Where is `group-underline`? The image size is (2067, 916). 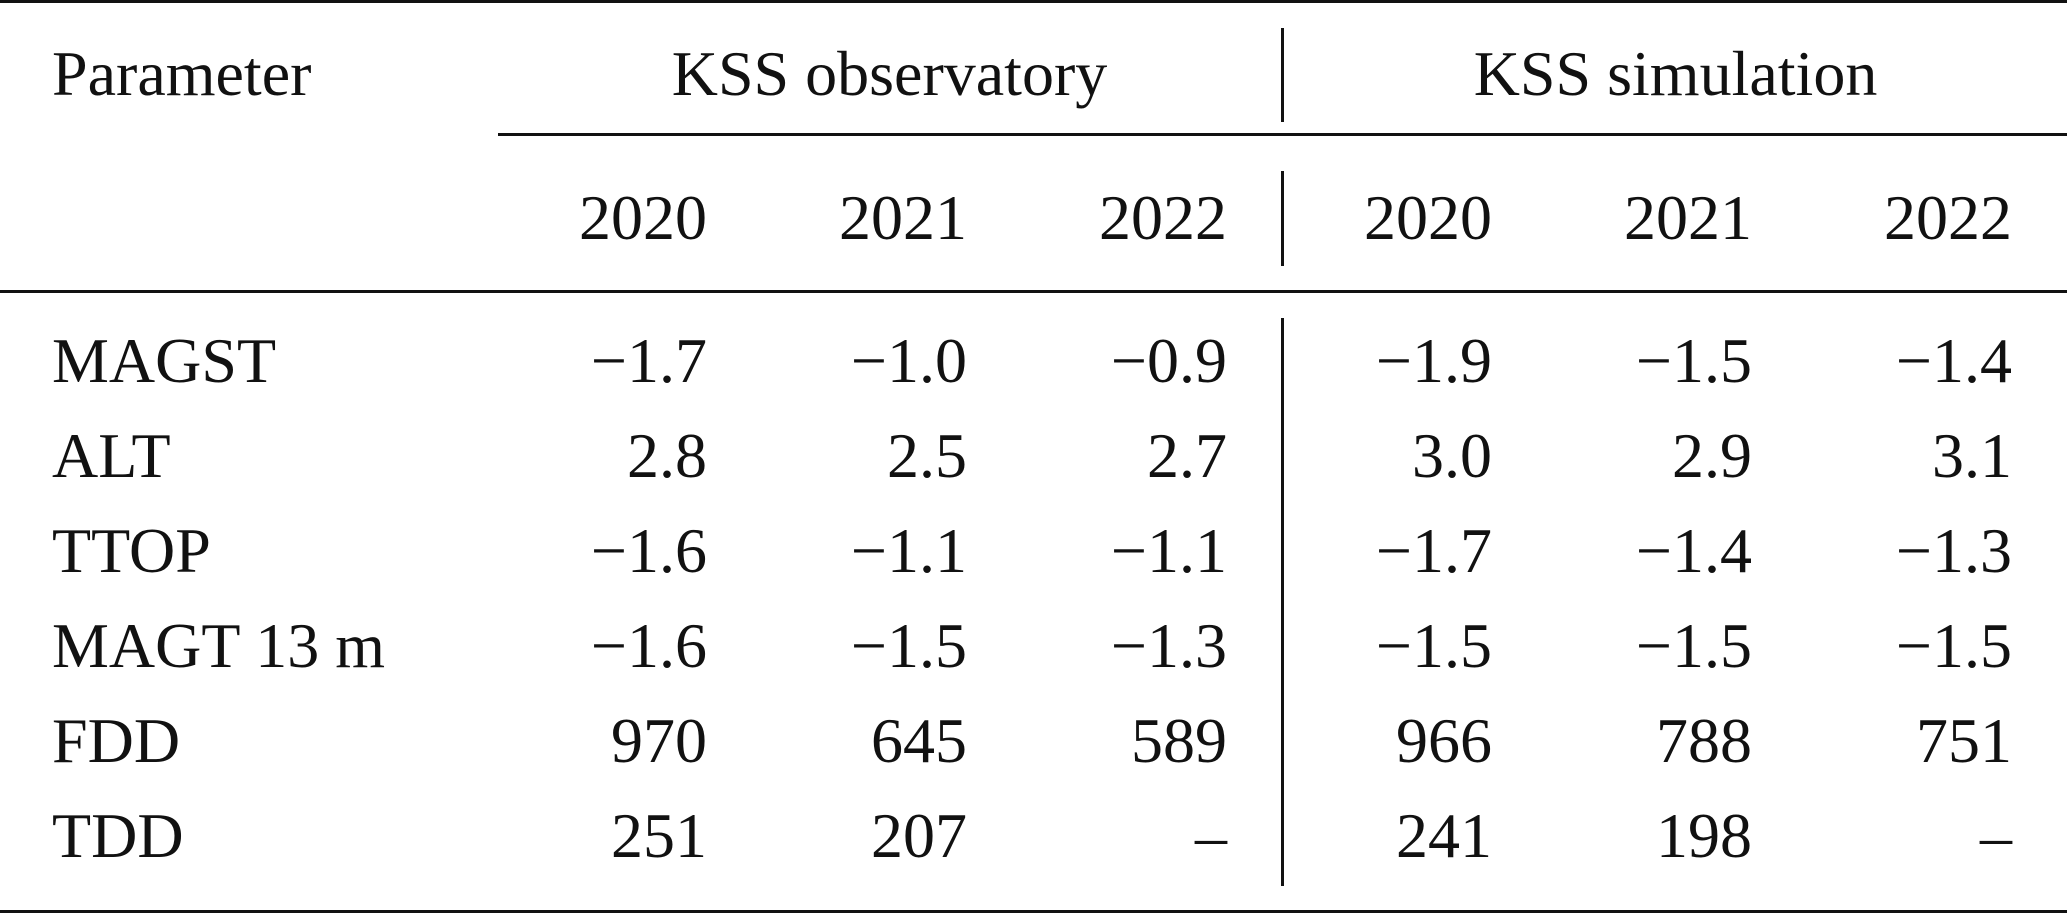
group-underline is located at coordinates (1282, 134).